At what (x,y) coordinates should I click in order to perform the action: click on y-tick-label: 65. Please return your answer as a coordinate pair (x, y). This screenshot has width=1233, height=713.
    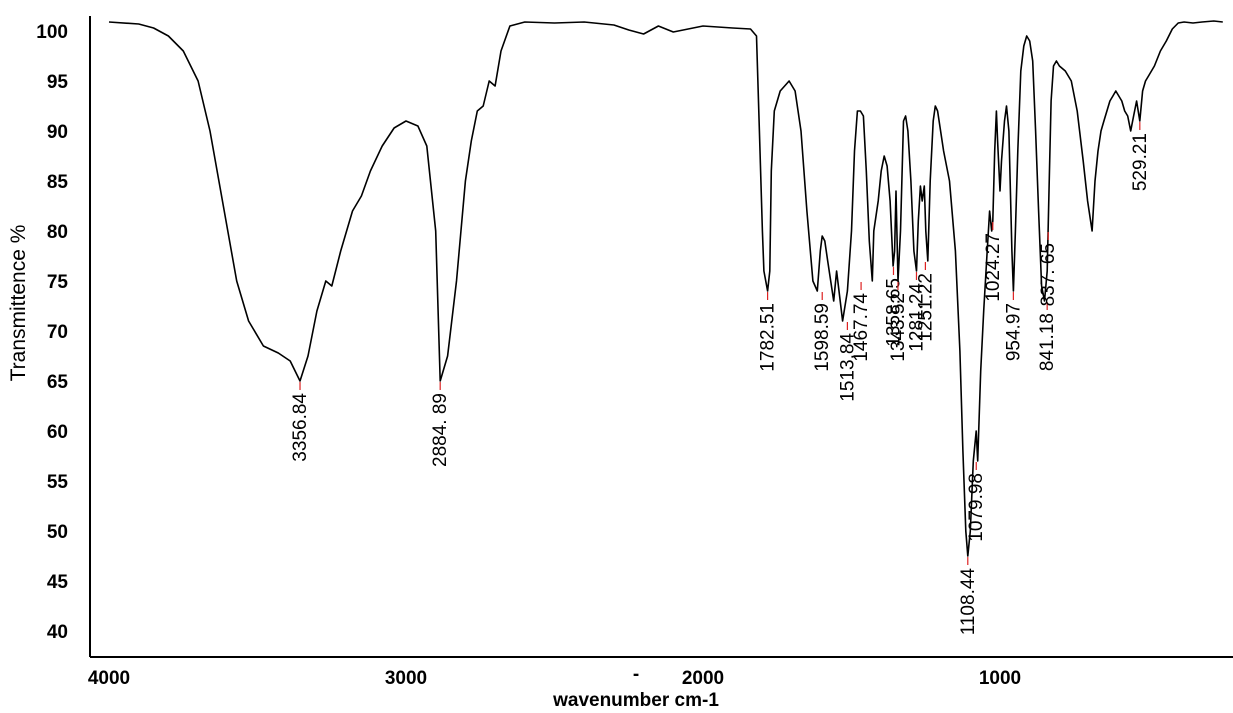
    Looking at the image, I should click on (58, 382).